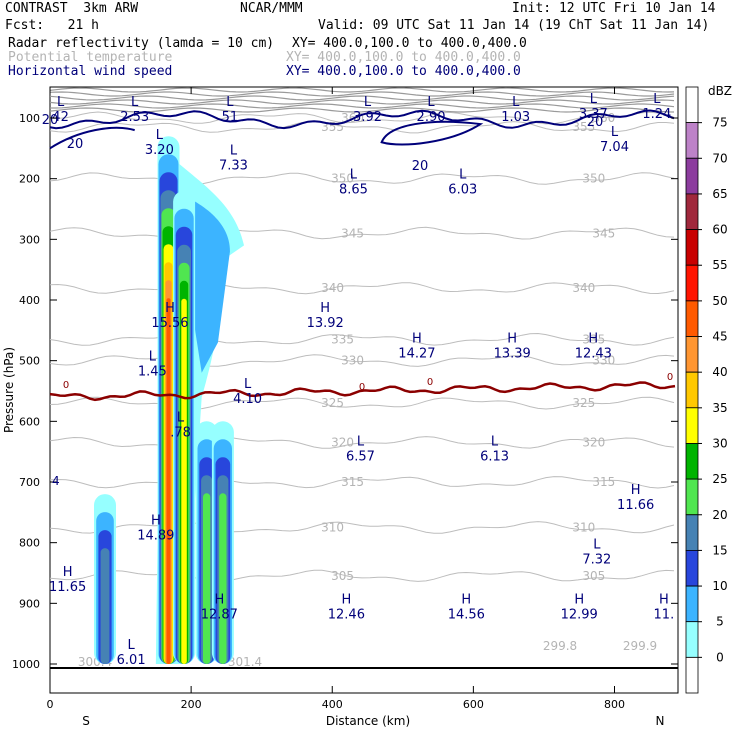  What do you see at coordinates (325, 323) in the screenshot?
I see `hl-marker-value: 13.92` at bounding box center [325, 323].